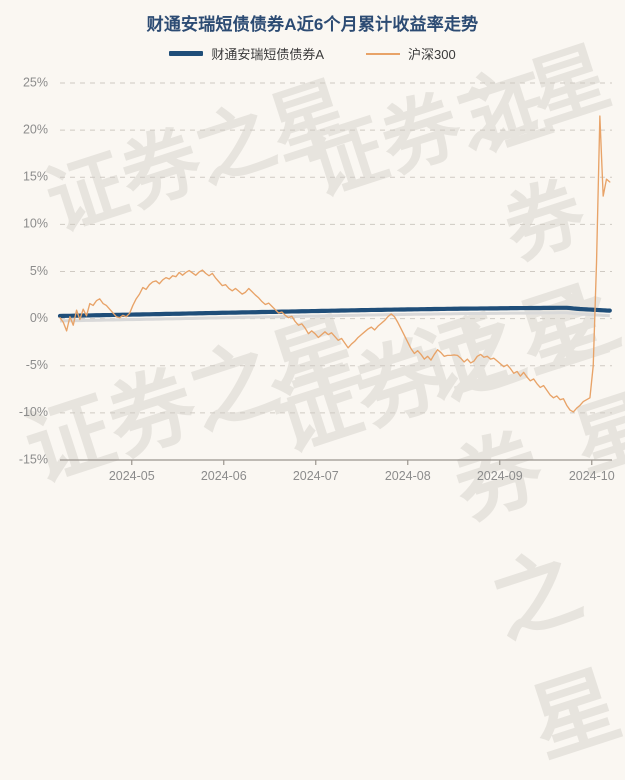 The image size is (625, 780). I want to click on y-axis-tick-label: 0%, so click(39, 318).